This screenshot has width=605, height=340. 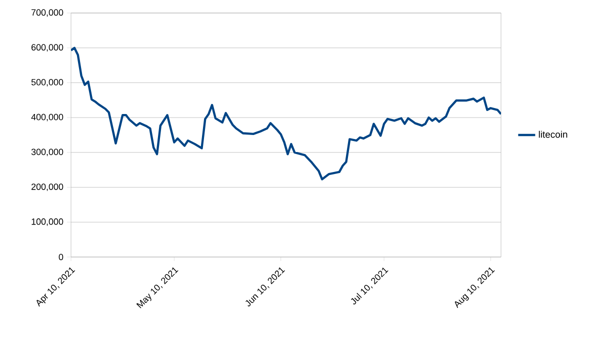 I want to click on y-tick-label: 200,000, so click(x=48, y=187).